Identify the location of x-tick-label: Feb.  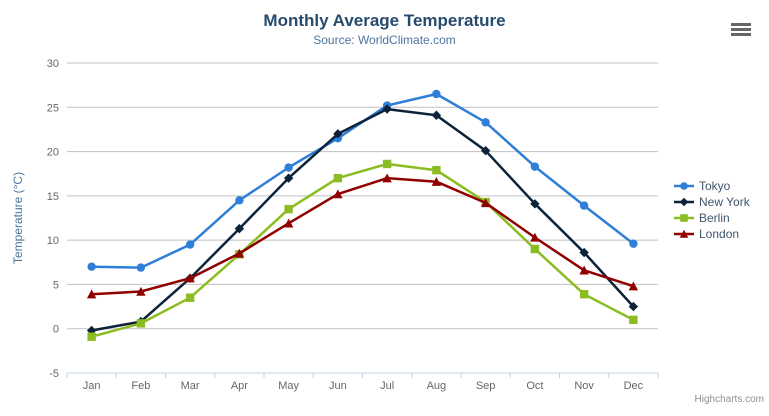
(140, 386).